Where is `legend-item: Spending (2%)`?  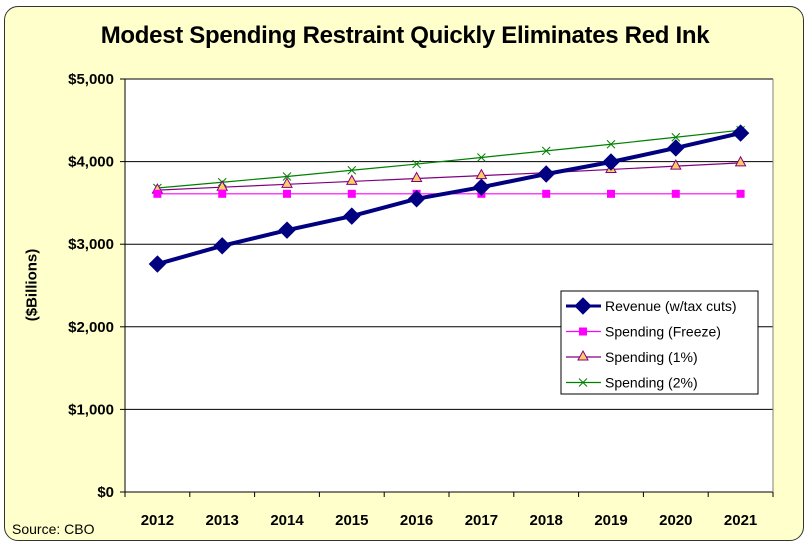 legend-item: Spending (2%) is located at coordinates (632, 383).